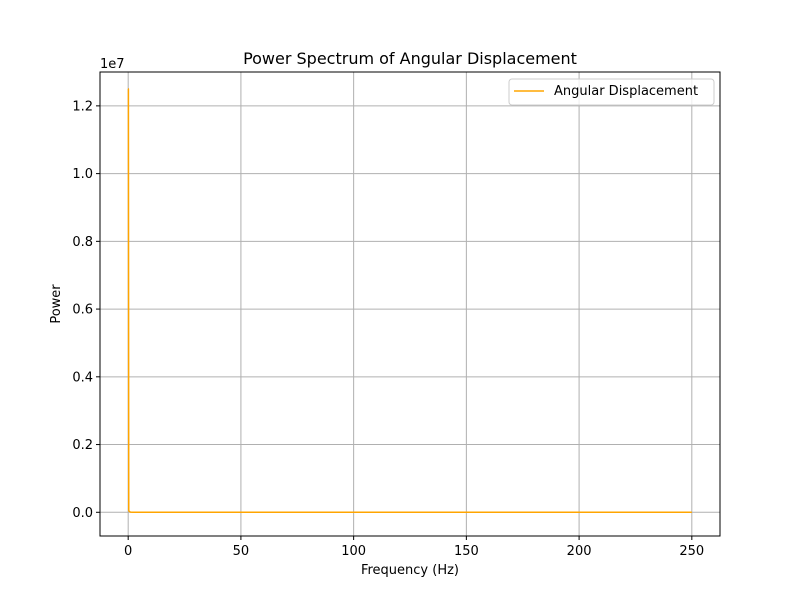  I want to click on y-tick-label: 0.8, so click(82, 242).